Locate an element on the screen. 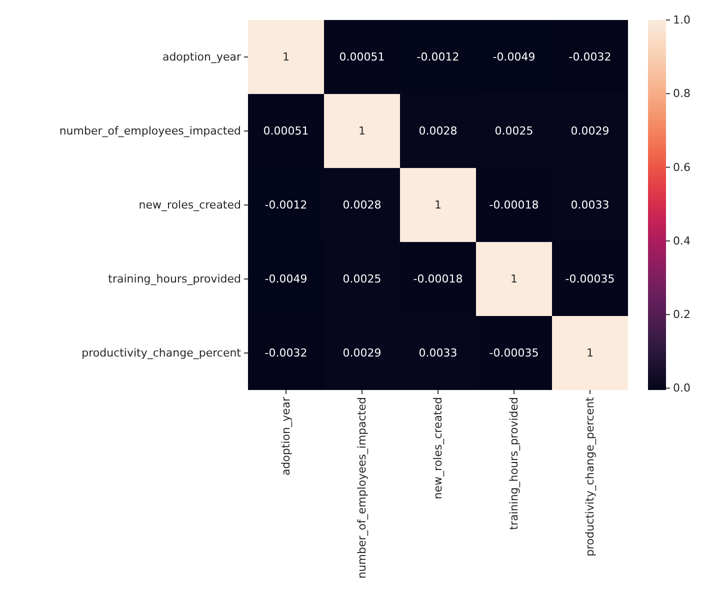  x-tick-label: productivity_change_percent is located at coordinates (590, 476).